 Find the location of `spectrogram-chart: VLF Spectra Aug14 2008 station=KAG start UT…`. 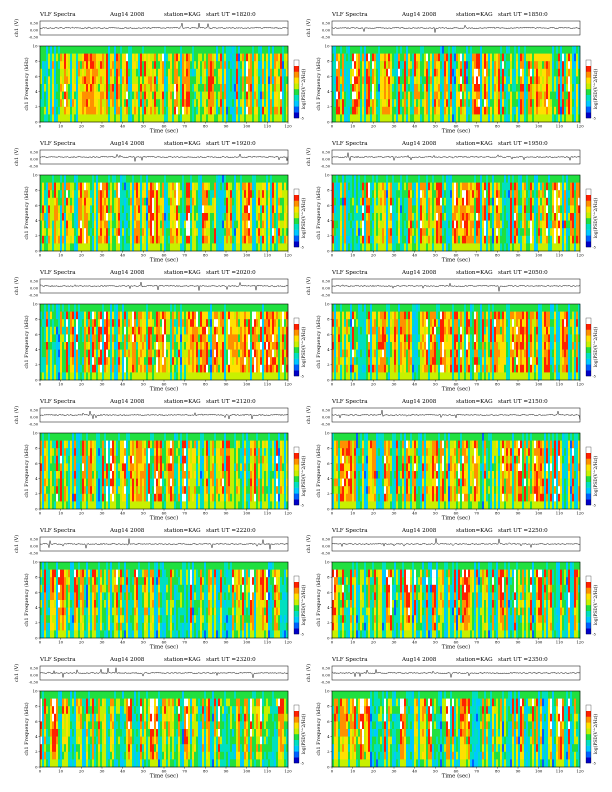

spectrogram-chart: VLF Spectra Aug14 2008 station=KAG start UT… is located at coordinates (160, 202).